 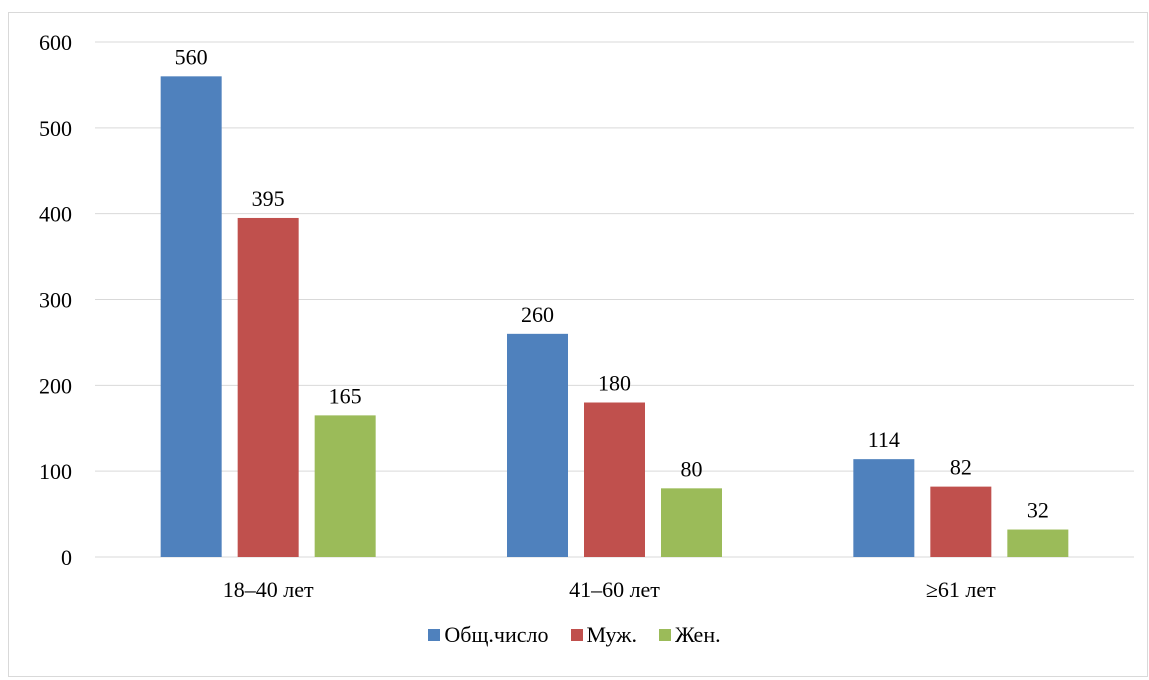 What do you see at coordinates (55, 385) in the screenshot?
I see `y-tick-label: 200` at bounding box center [55, 385].